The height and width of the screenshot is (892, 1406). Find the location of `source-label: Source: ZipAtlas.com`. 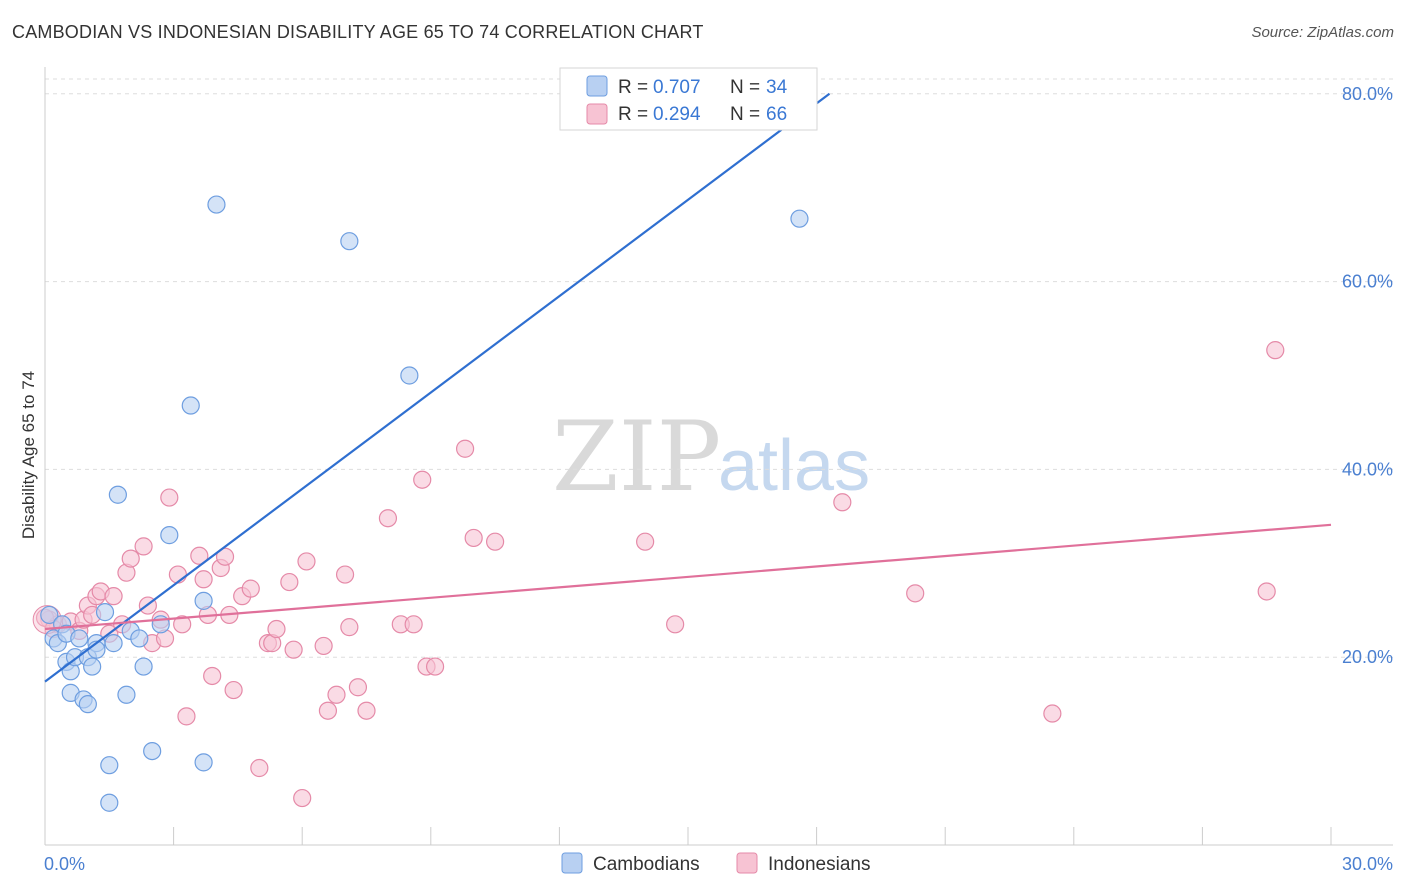

source-label: Source: ZipAtlas.com is located at coordinates (1322, 32).